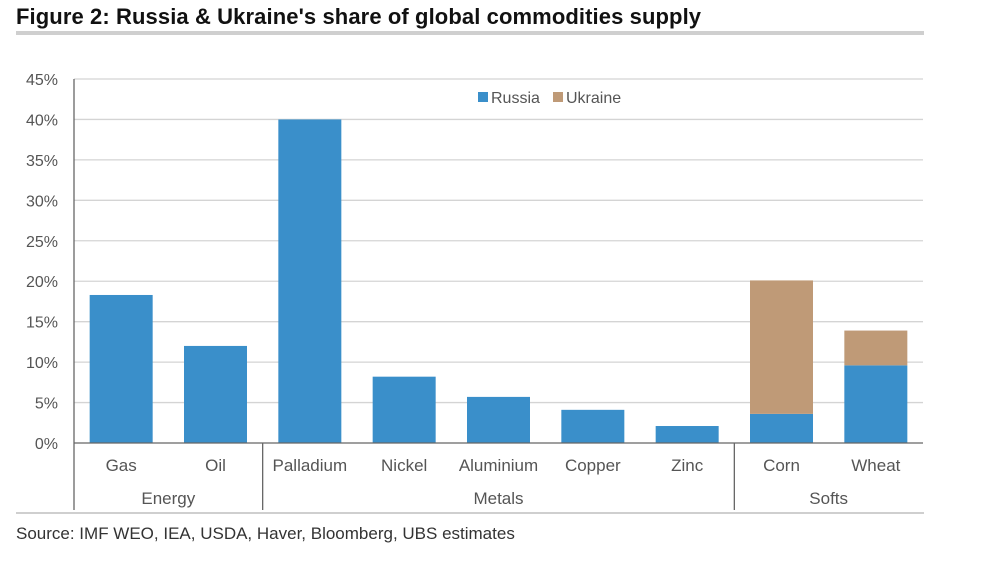 The width and height of the screenshot is (987, 564). What do you see at coordinates (876, 404) in the screenshot?
I see `bar-russia-wheat` at bounding box center [876, 404].